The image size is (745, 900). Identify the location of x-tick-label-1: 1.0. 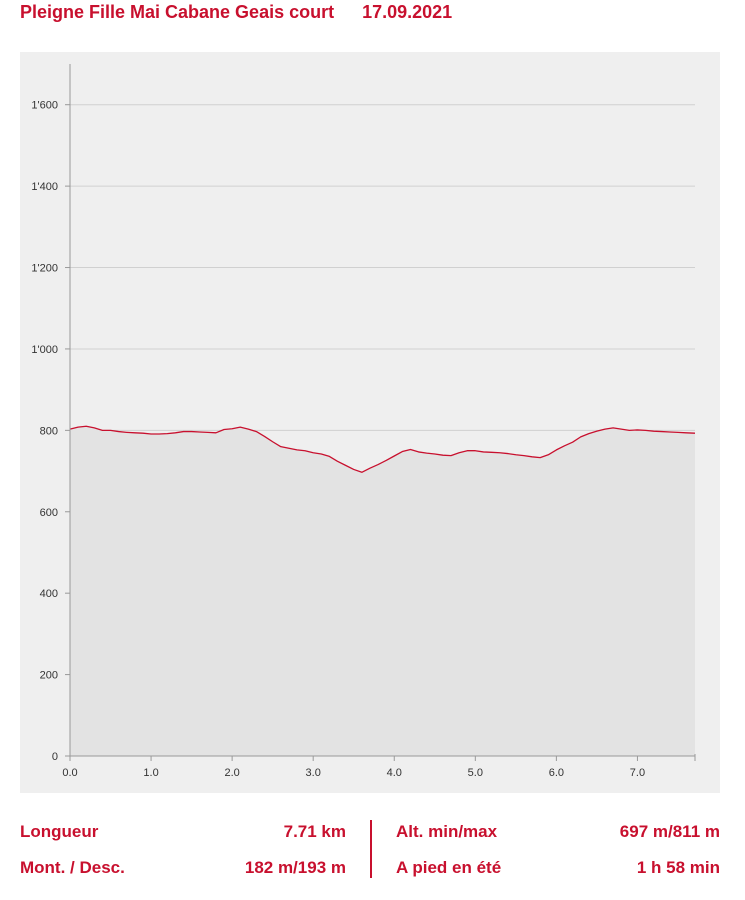
(150, 773).